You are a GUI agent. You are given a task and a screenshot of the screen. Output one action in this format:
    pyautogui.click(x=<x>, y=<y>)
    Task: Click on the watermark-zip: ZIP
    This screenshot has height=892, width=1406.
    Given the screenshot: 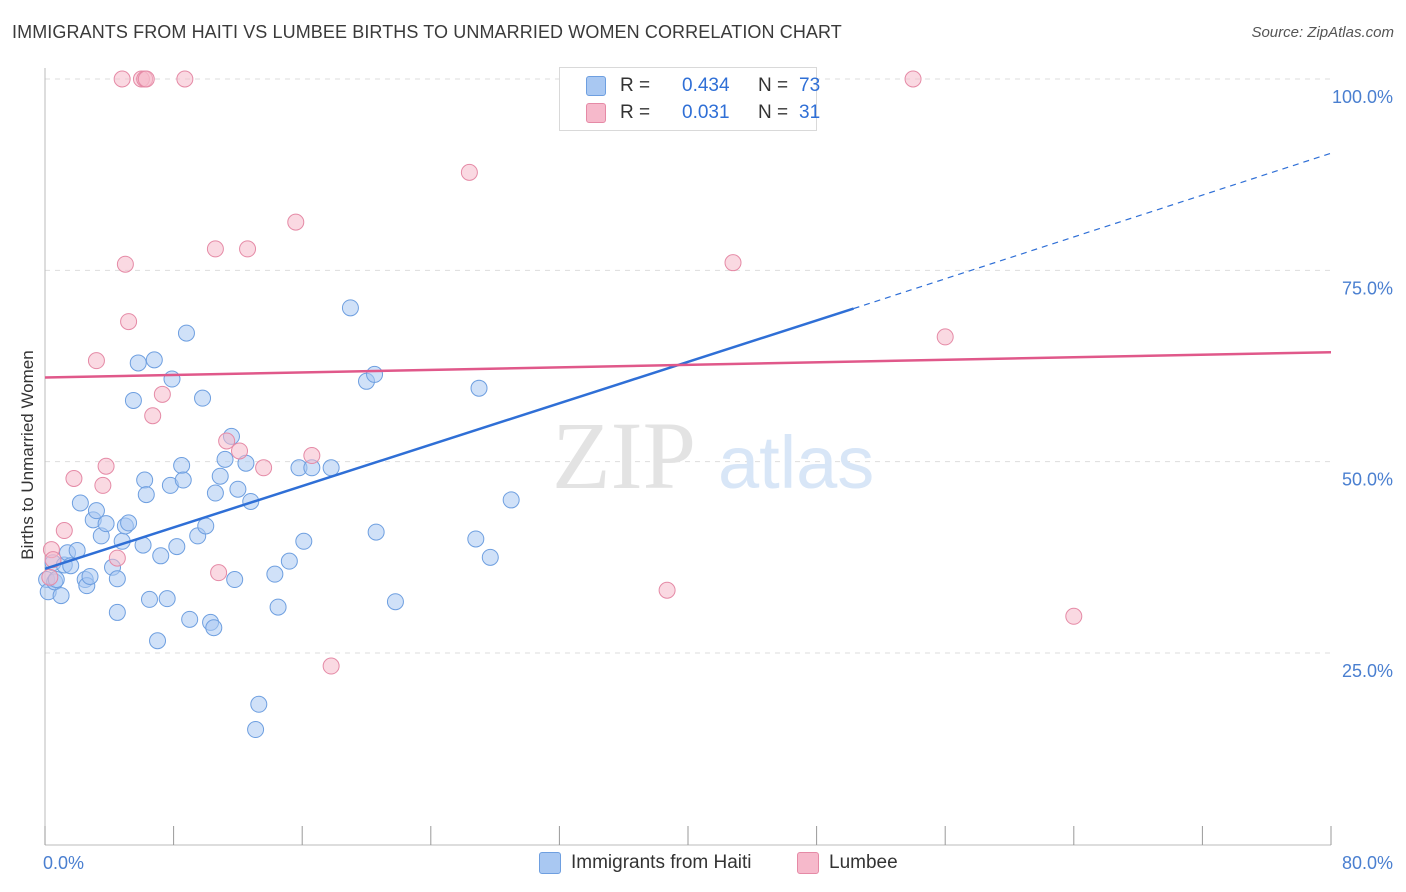 What is the action you would take?
    pyautogui.click(x=624, y=455)
    